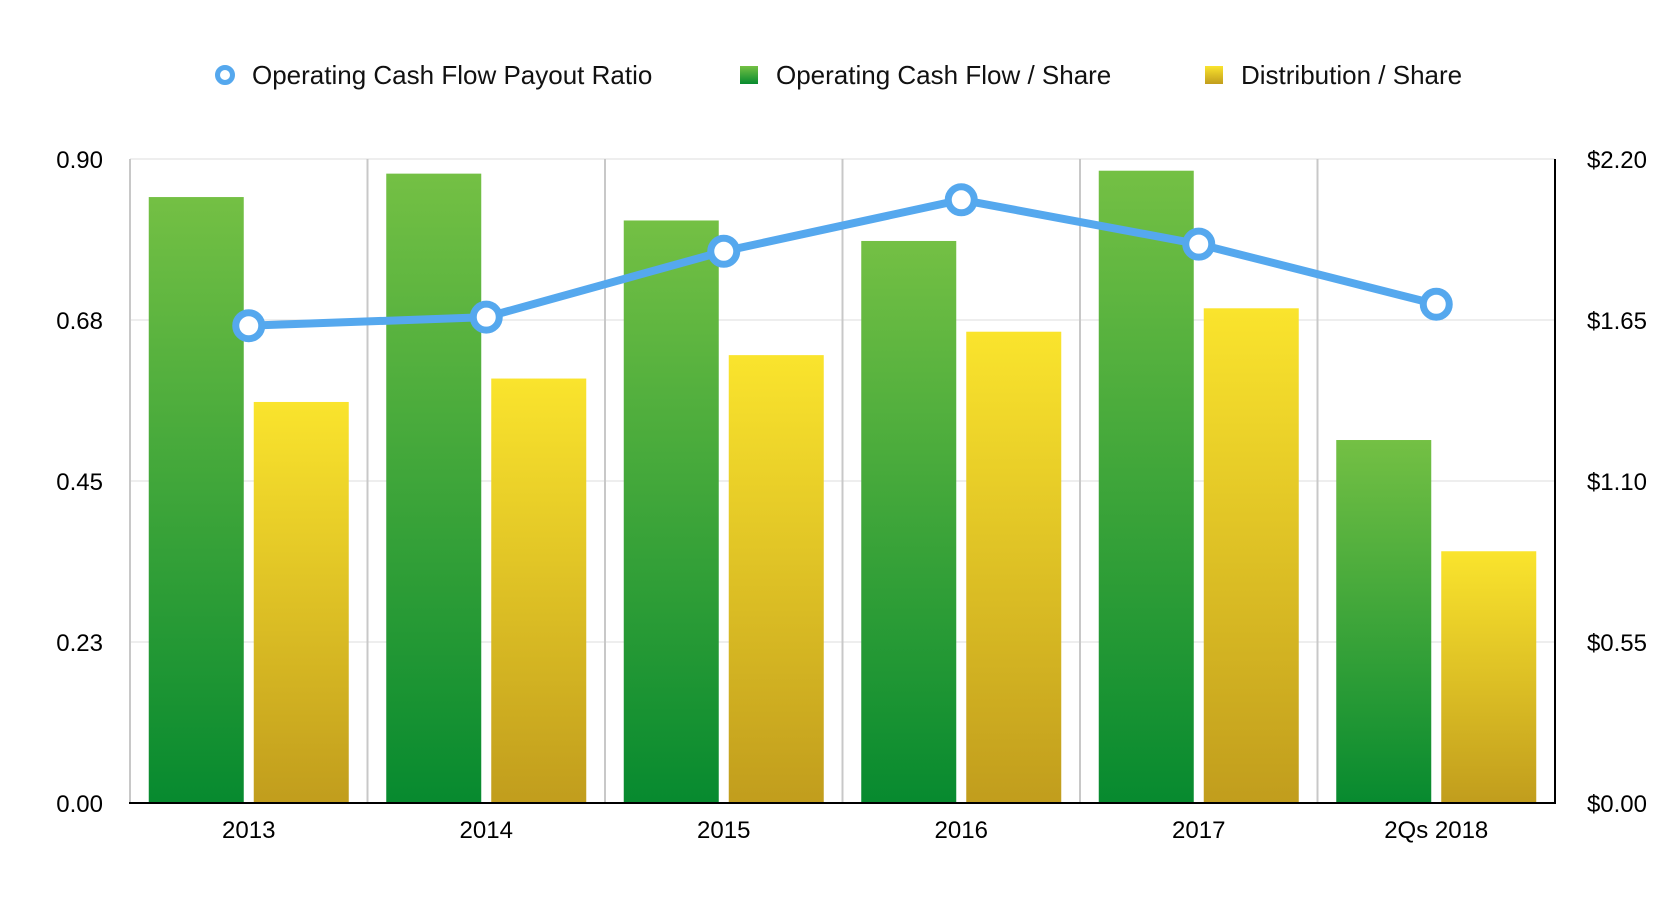  What do you see at coordinates (1436, 830) in the screenshot?
I see `x-axis-tick-label: 2Qs 2018` at bounding box center [1436, 830].